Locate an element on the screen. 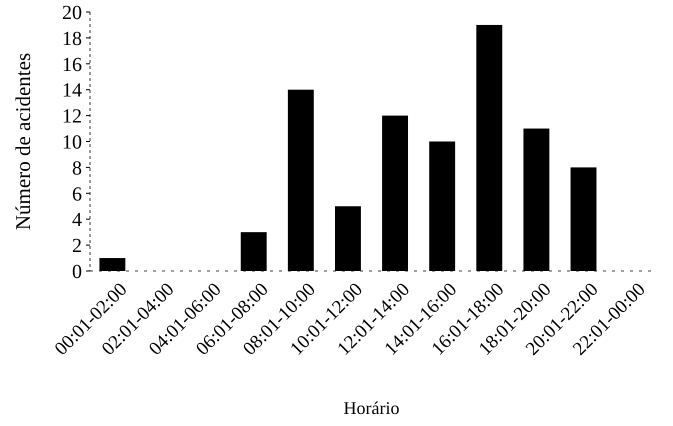 The height and width of the screenshot is (426, 673). y-tick-label: 14 is located at coordinates (72, 91).